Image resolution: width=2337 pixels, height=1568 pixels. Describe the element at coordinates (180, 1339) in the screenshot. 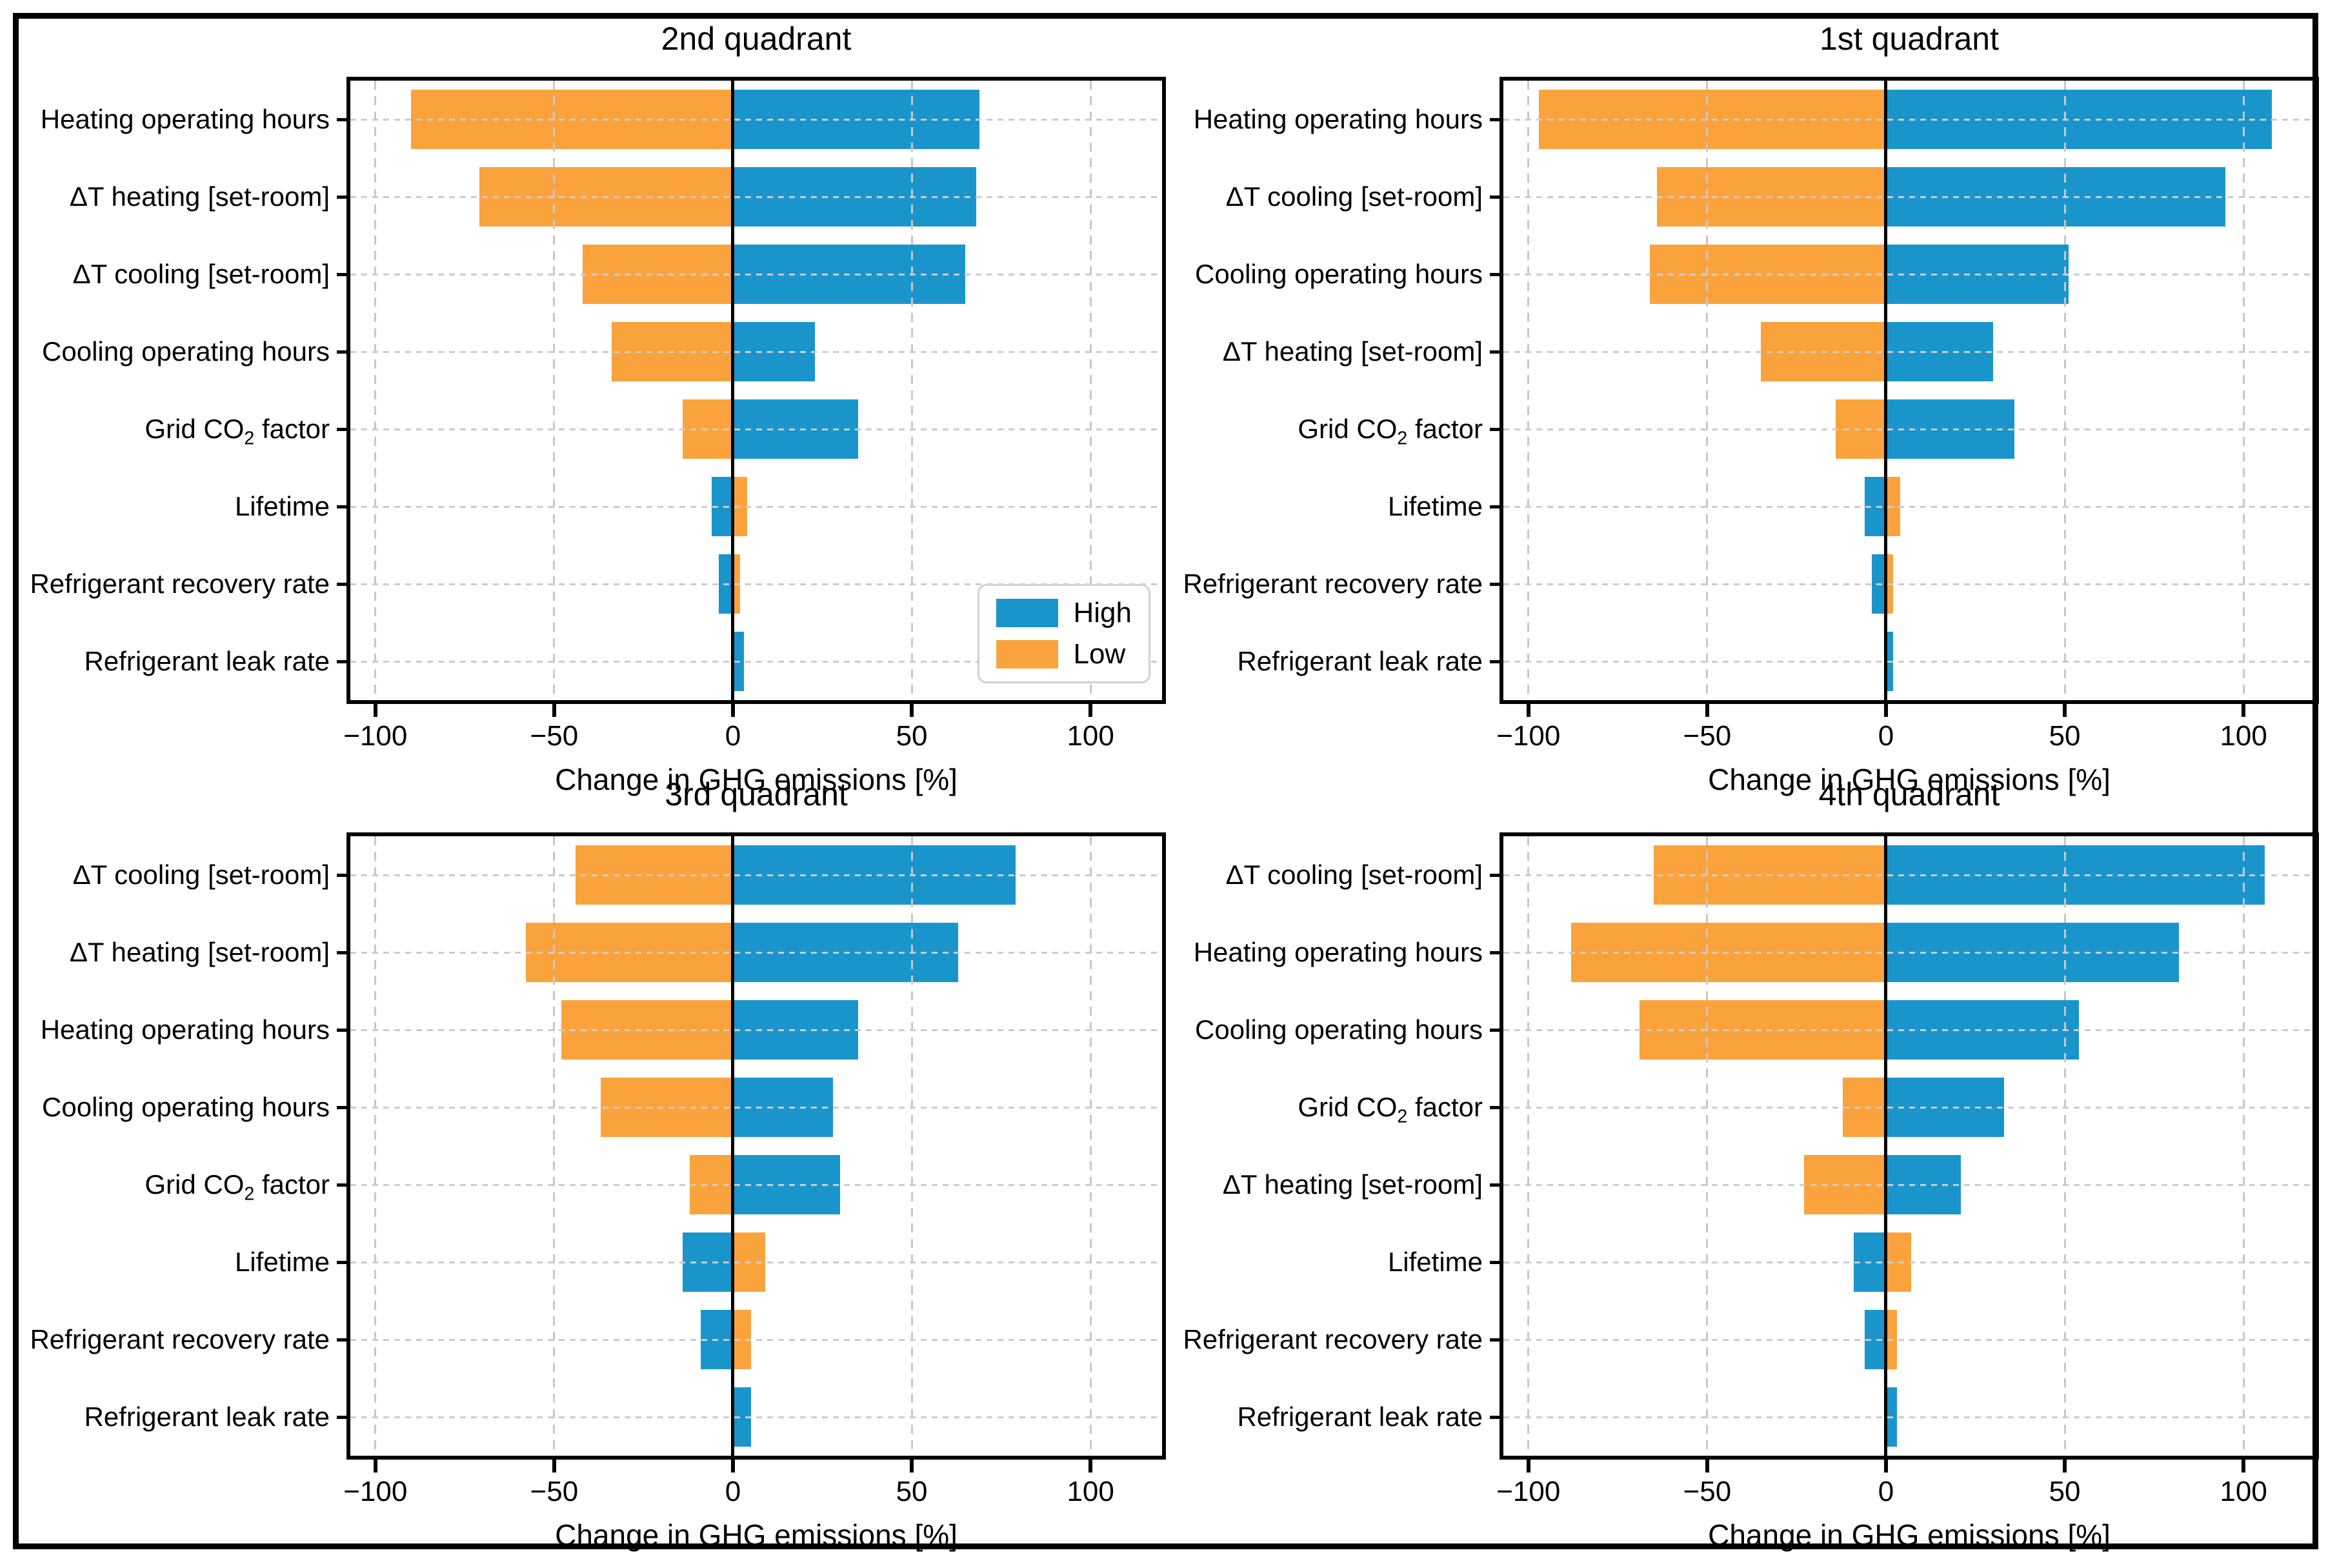

I see `y-category-label: Refrigerant recovery rate` at that location.